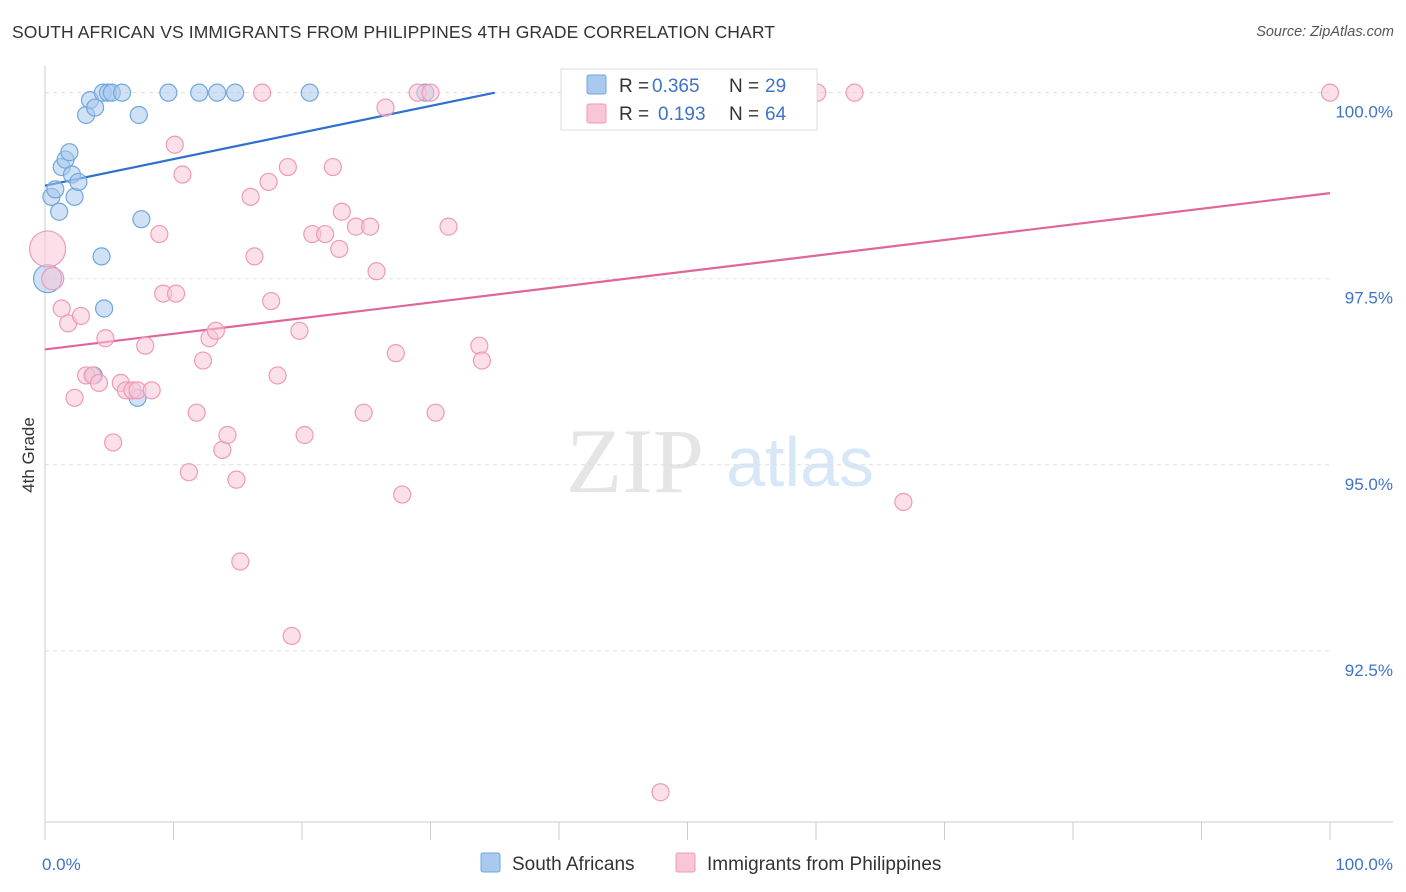  Describe the element at coordinates (685, 862) in the screenshot. I see `legend-swatch-philippines` at that location.